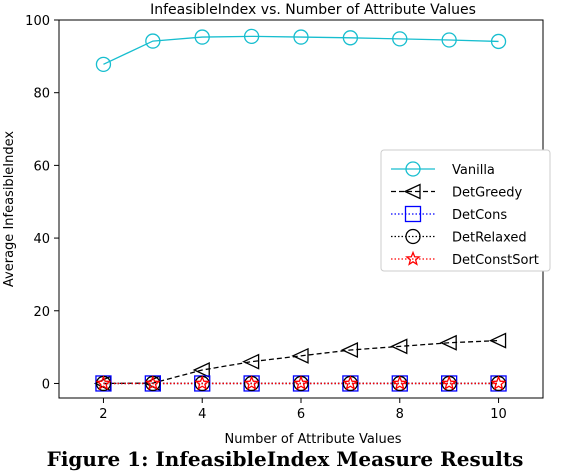  I want to click on y-tick-label: 20, so click(41, 312).